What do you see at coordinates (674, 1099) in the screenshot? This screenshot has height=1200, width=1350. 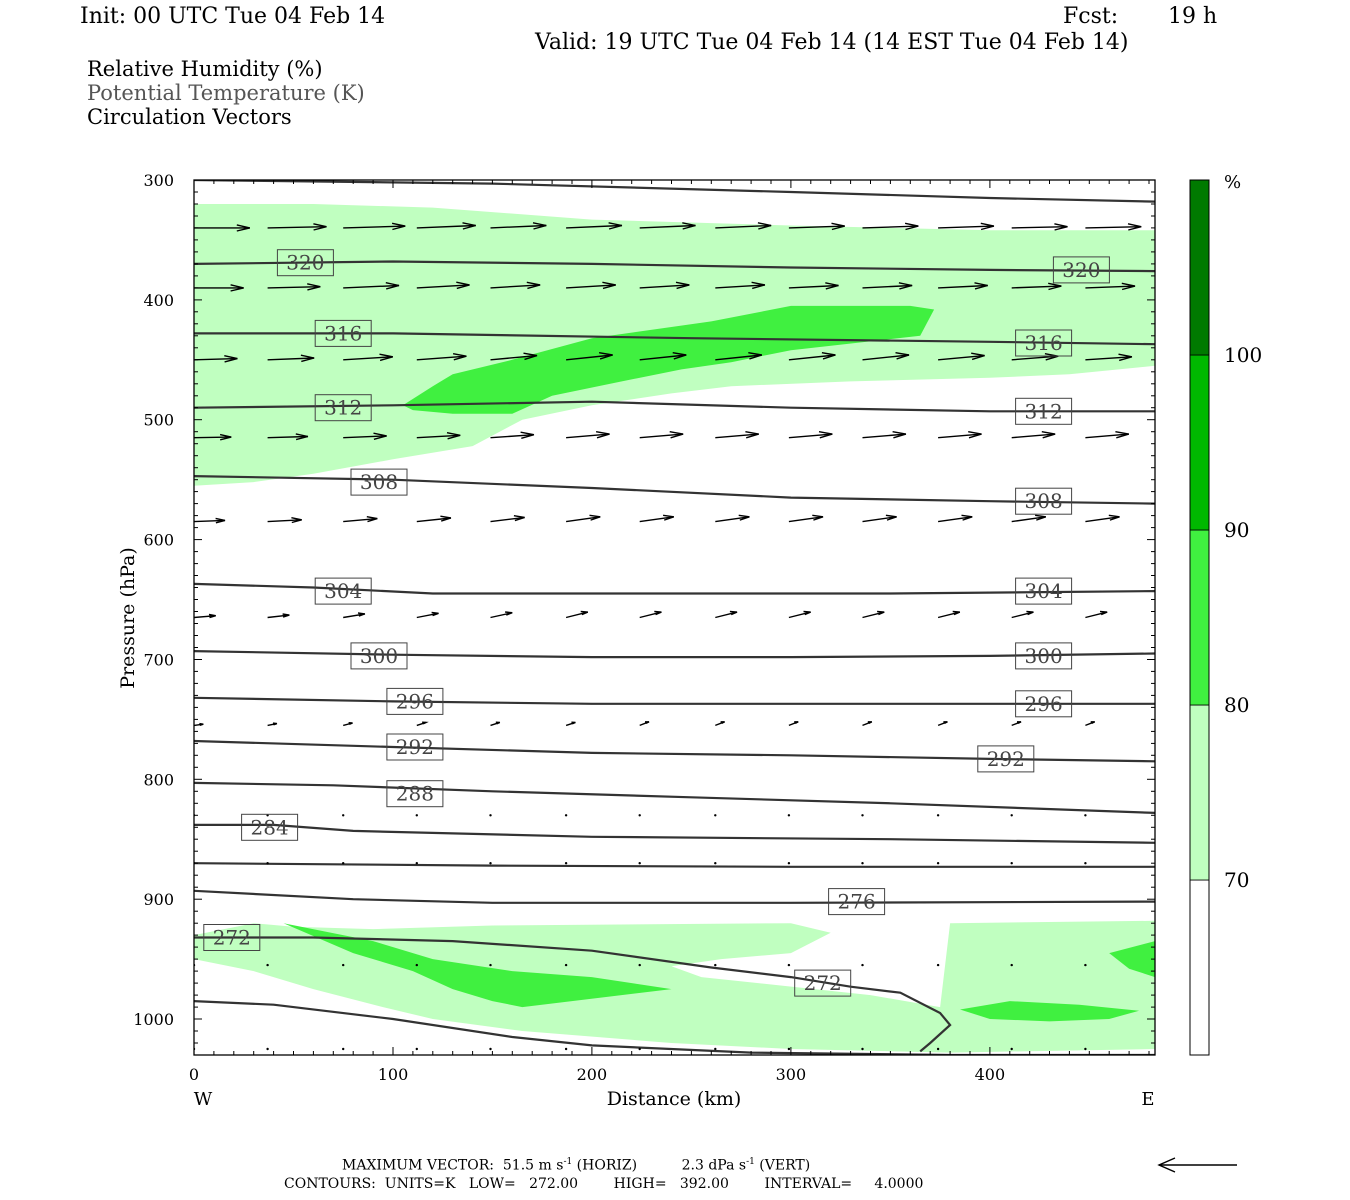 I see `x-axis-label: Distance (km)` at bounding box center [674, 1099].